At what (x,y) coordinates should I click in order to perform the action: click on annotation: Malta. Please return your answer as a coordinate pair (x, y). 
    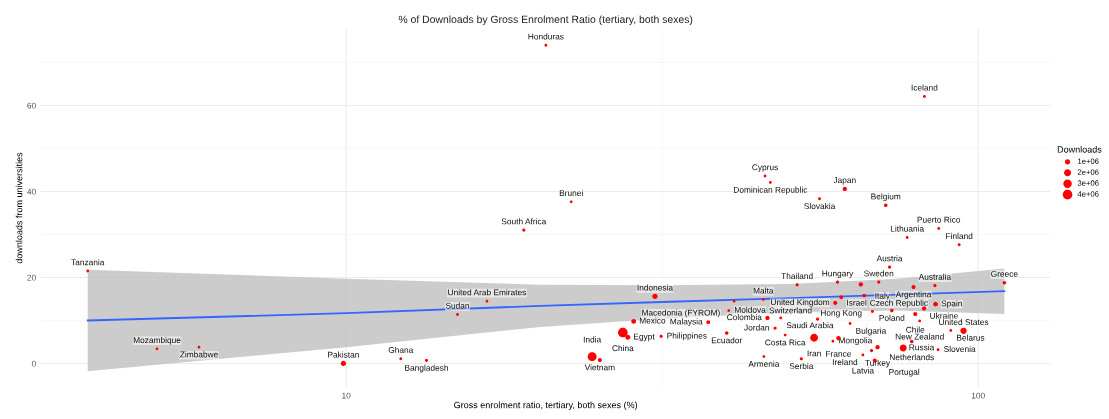
    Looking at the image, I should click on (763, 290).